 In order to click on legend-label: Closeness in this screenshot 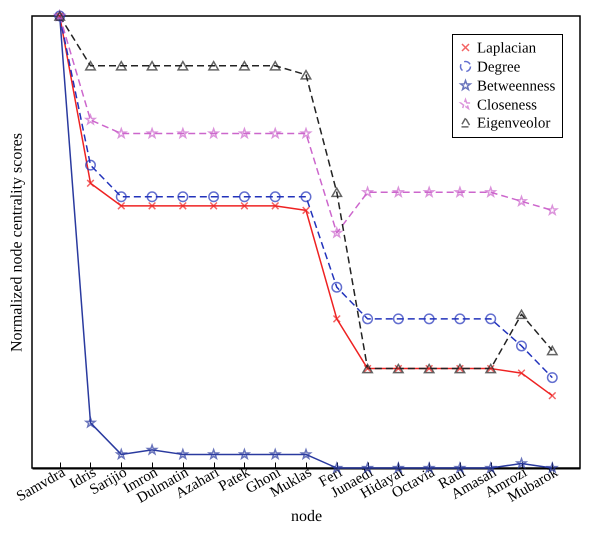, I will do `click(507, 106)`.